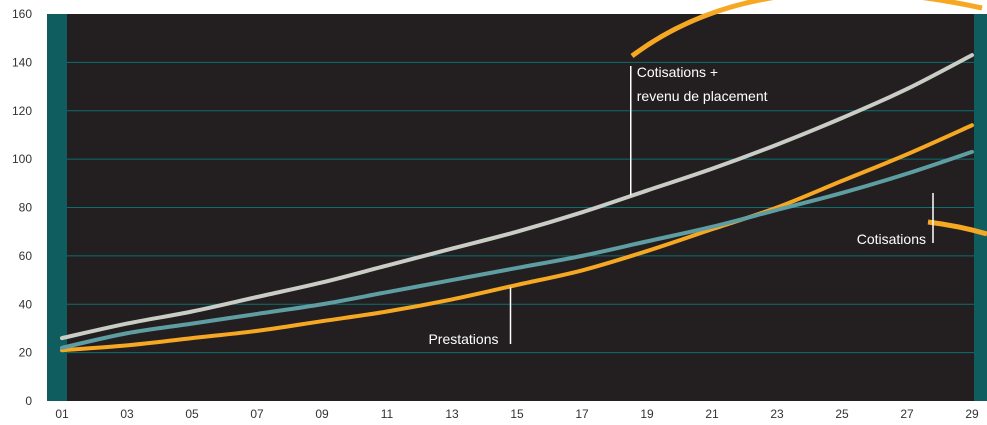  What do you see at coordinates (322, 414) in the screenshot?
I see `x-tick-label: 09` at bounding box center [322, 414].